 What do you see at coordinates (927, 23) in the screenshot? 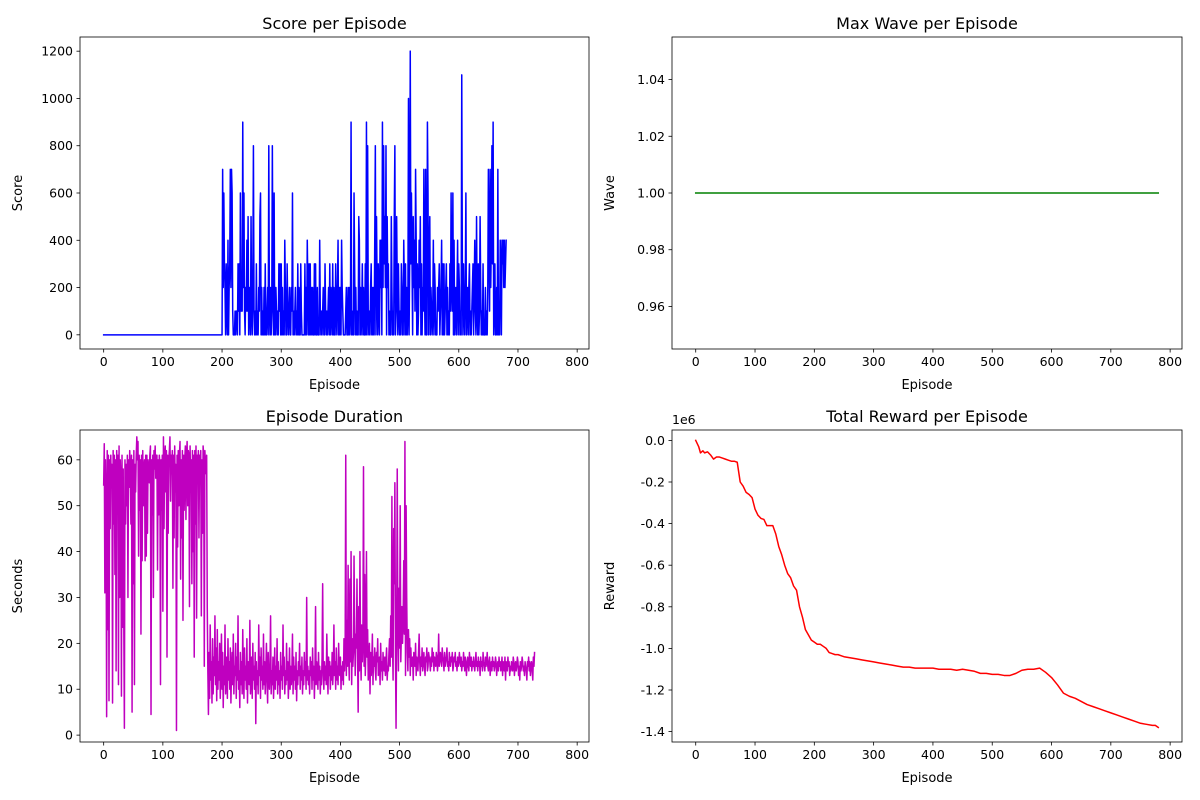
I see `chart-title: Max Wave per Episode` at bounding box center [927, 23].